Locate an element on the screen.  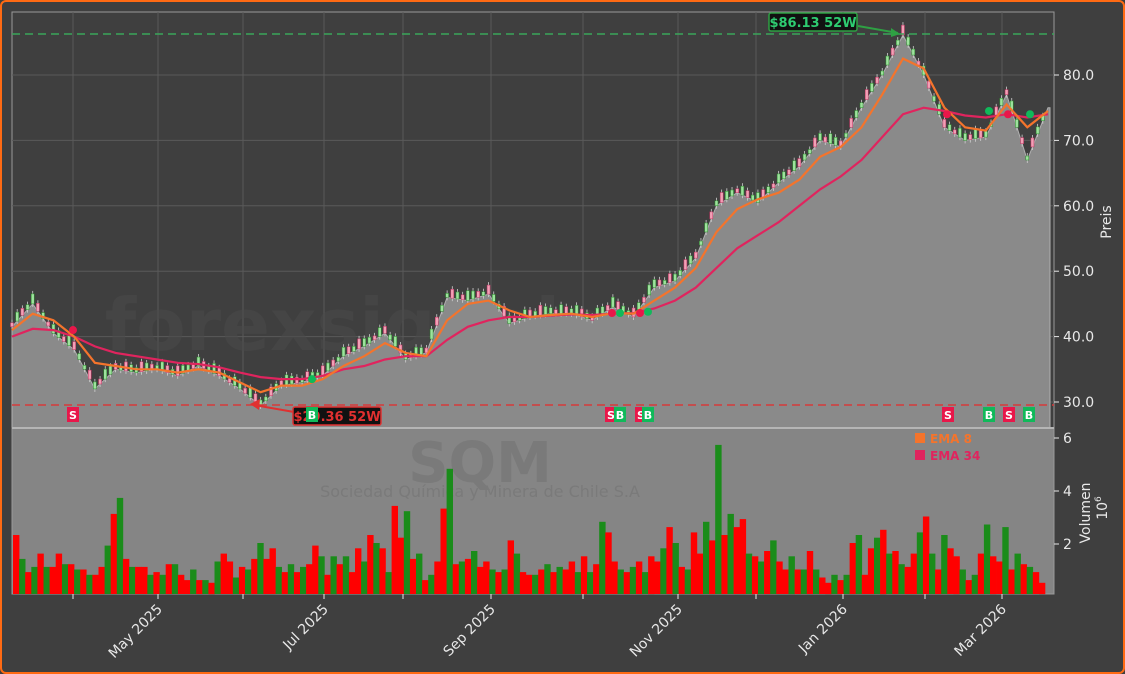
svg-text: 30.0 is located at coordinates (1078, 403).